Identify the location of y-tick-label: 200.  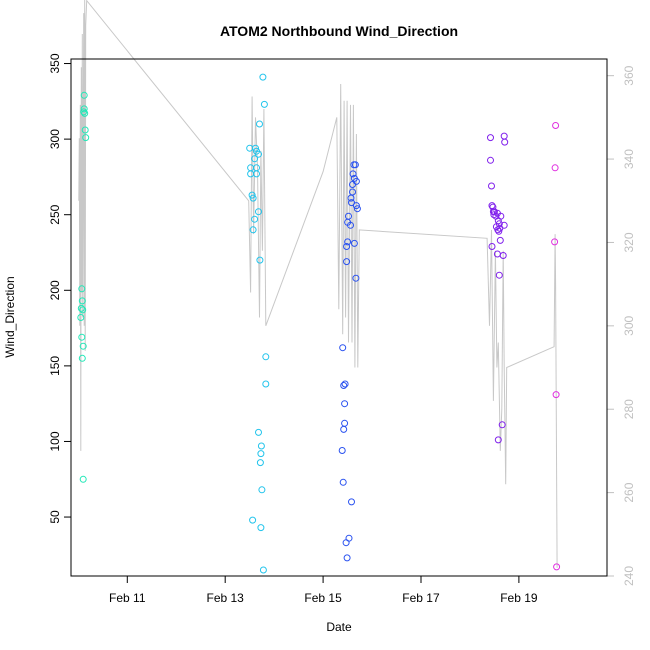
(55, 290).